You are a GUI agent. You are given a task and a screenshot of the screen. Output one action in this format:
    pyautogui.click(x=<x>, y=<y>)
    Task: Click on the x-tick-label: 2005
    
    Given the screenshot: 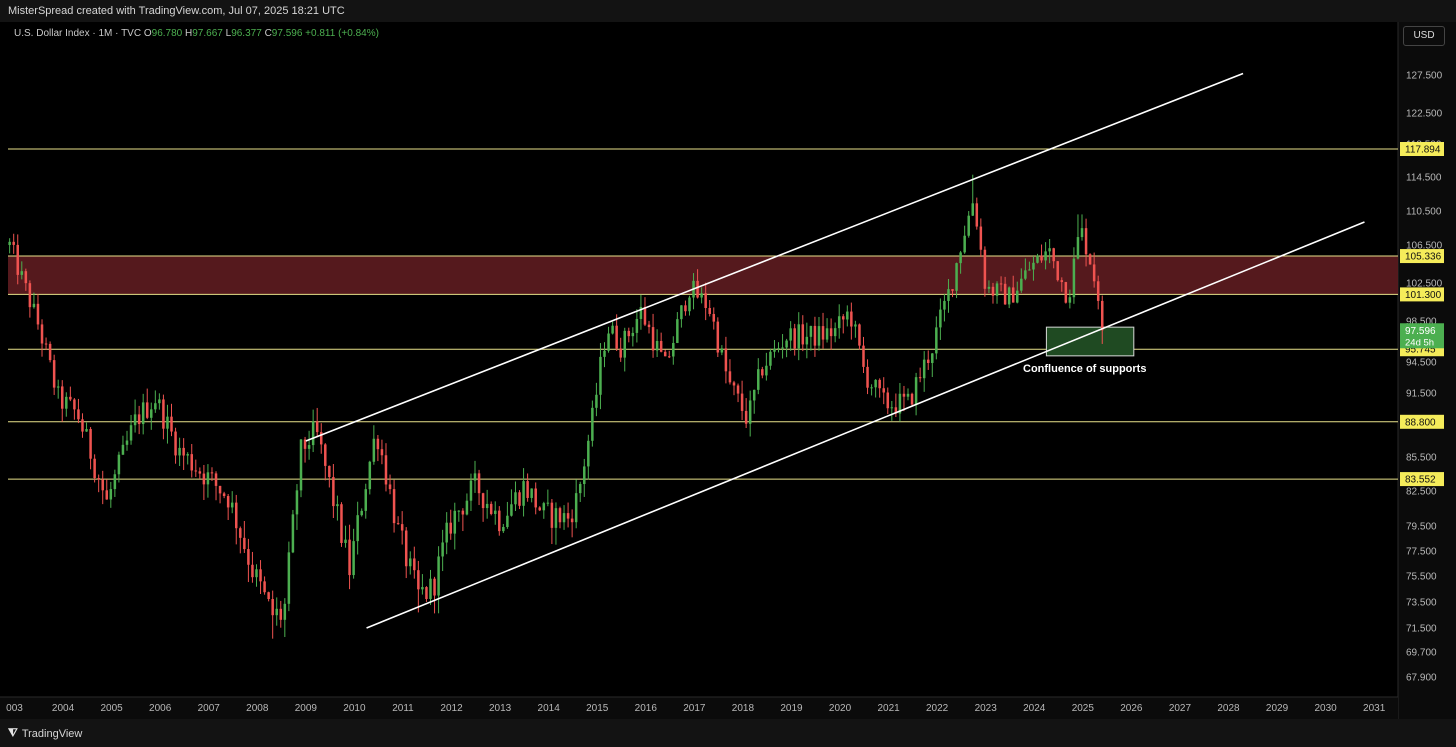 What is the action you would take?
    pyautogui.click(x=111, y=708)
    